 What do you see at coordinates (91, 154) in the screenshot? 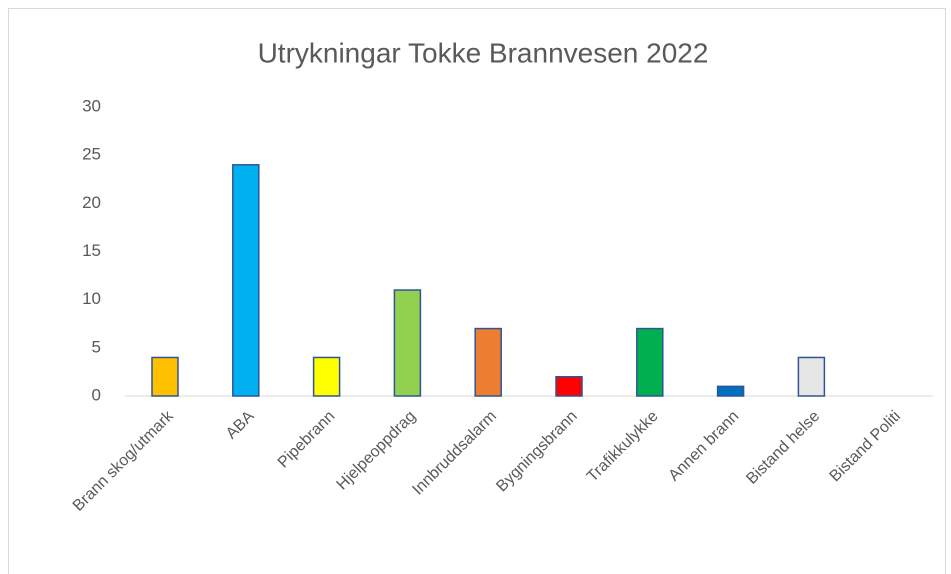
I see `y-tick-label: 25` at bounding box center [91, 154].